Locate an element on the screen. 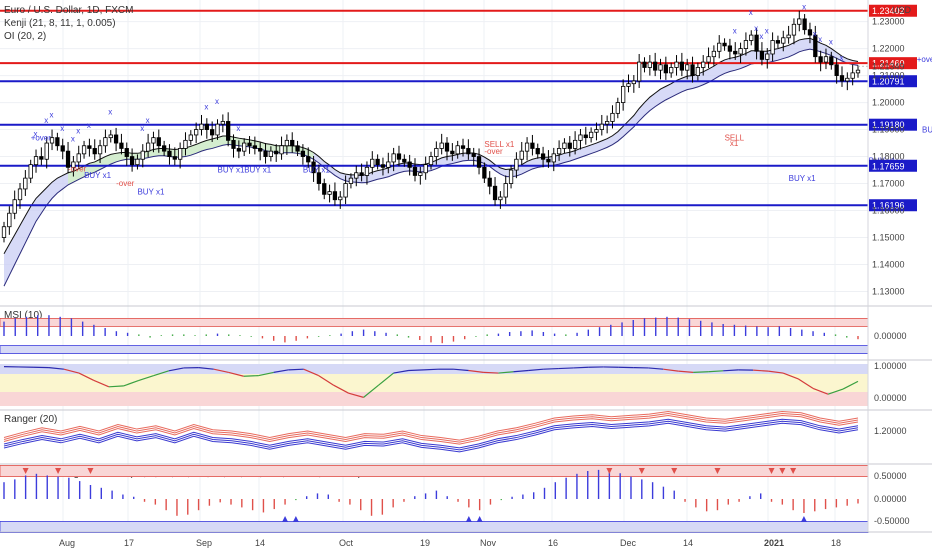 This screenshot has height=550, width=932. last-price-label: 1.21349 is located at coordinates (888, 67).